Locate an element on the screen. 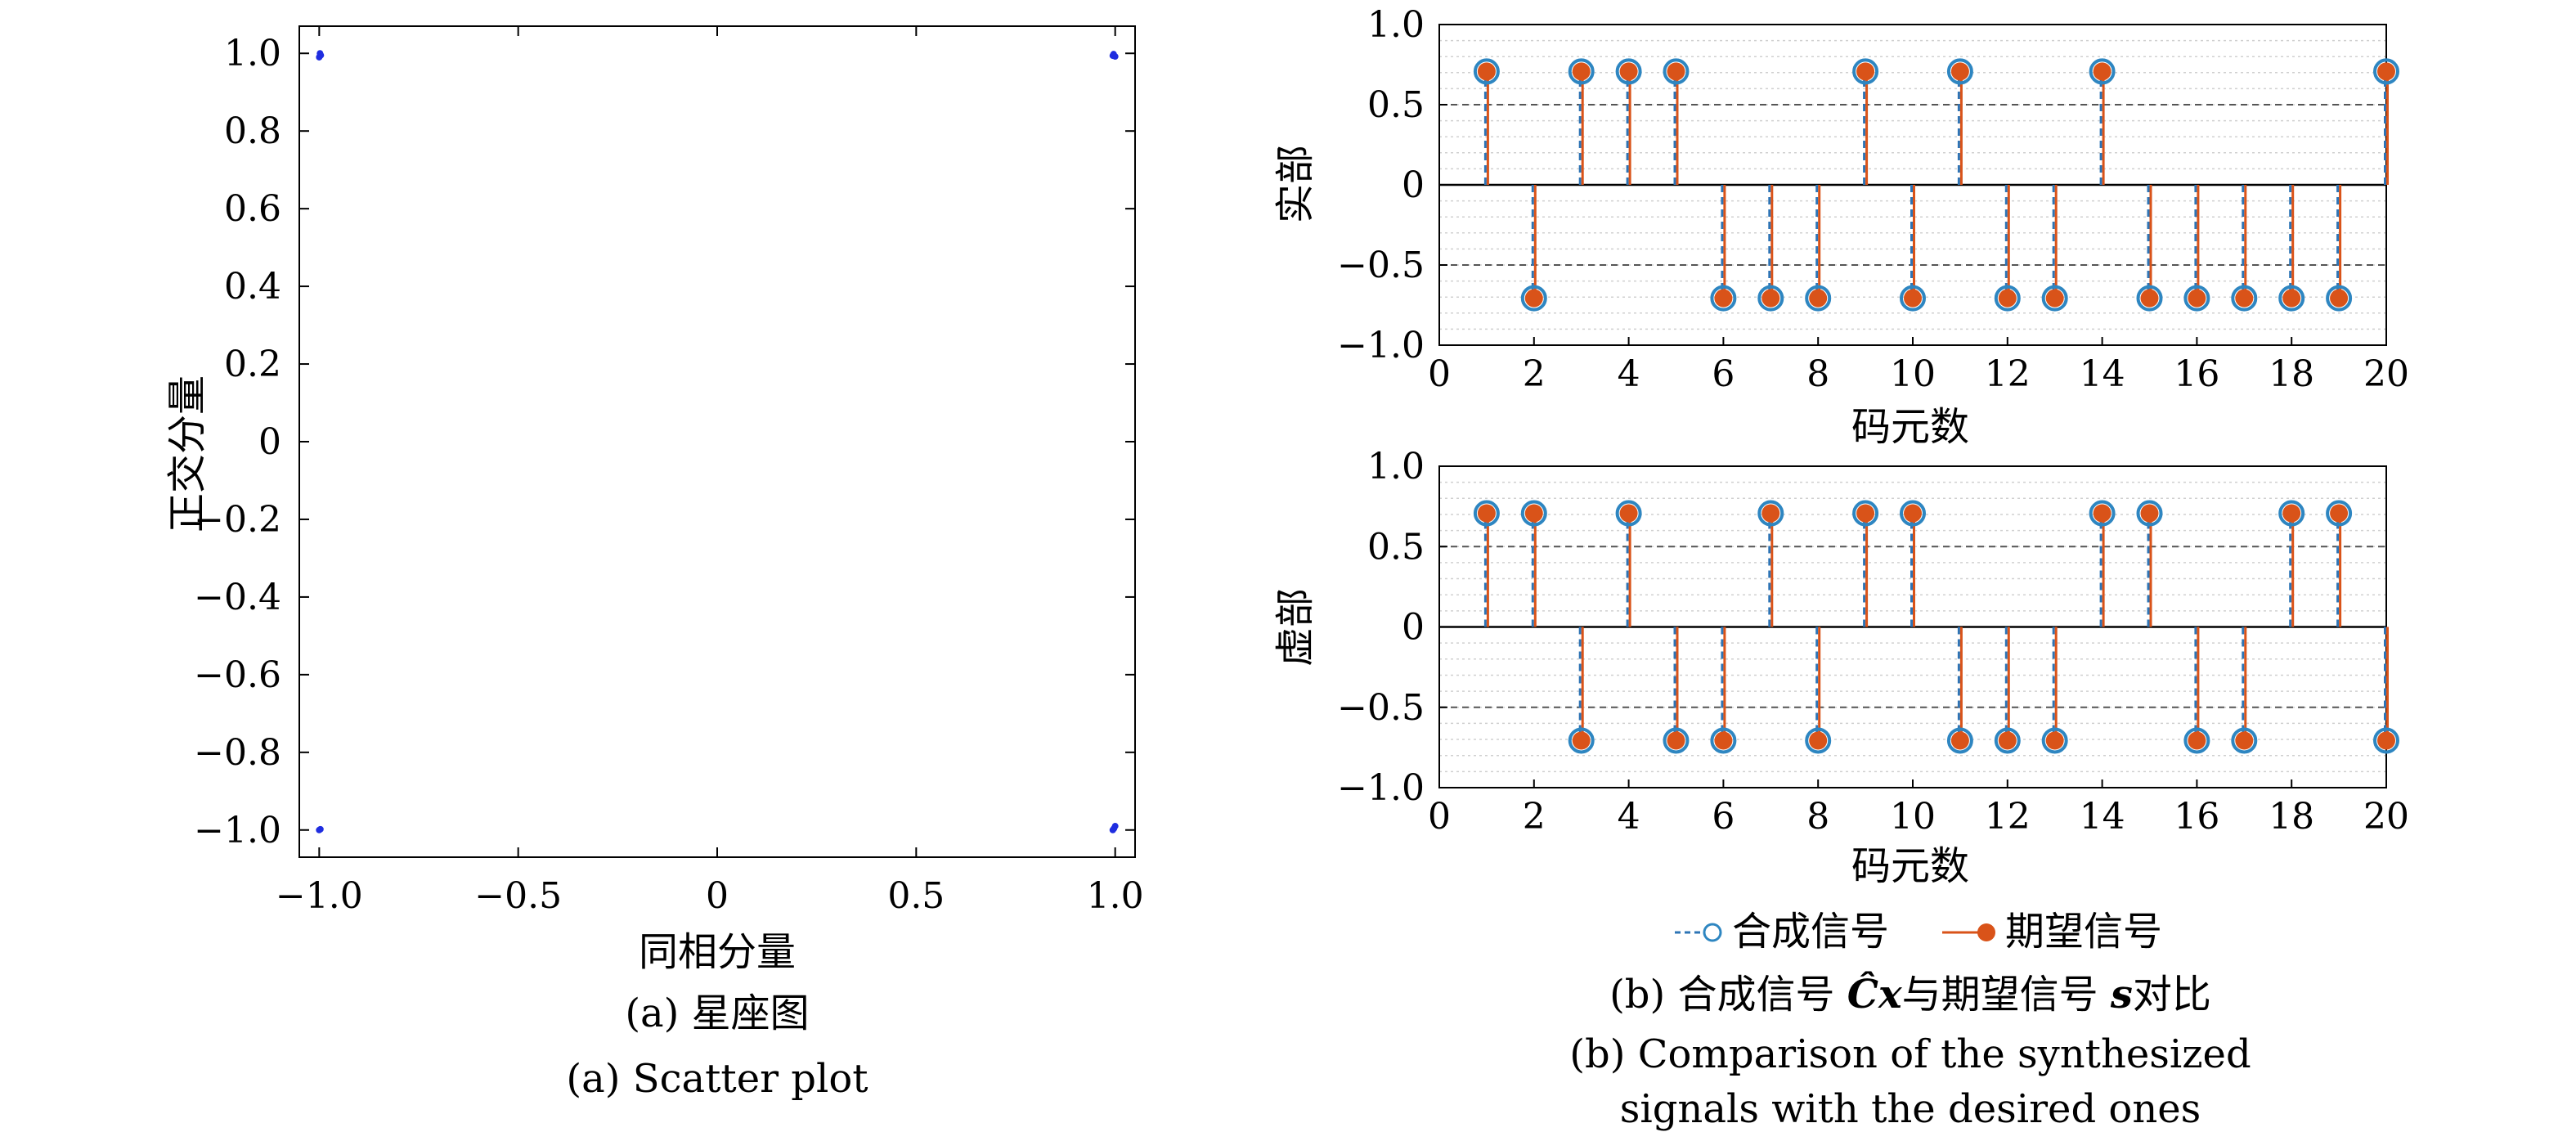 This screenshot has width=2576, height=1141. imag-xtick-label: 20 is located at coordinates (2386, 817).